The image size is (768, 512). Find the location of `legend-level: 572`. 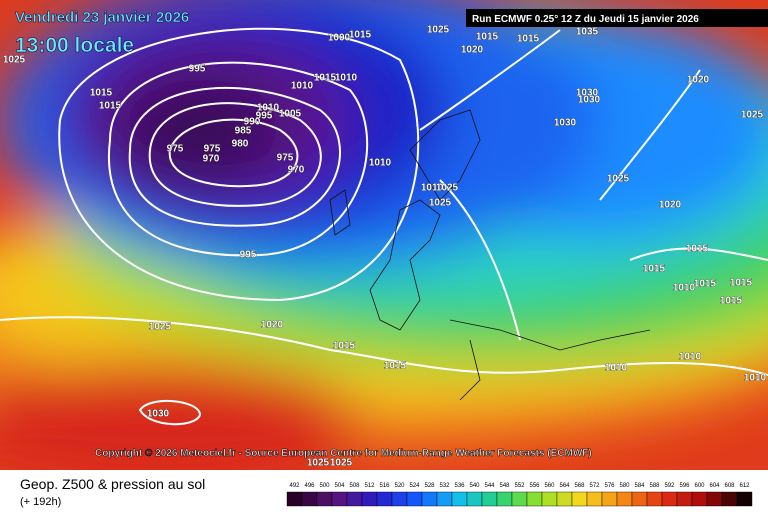

legend-level: 572 is located at coordinates (594, 486).